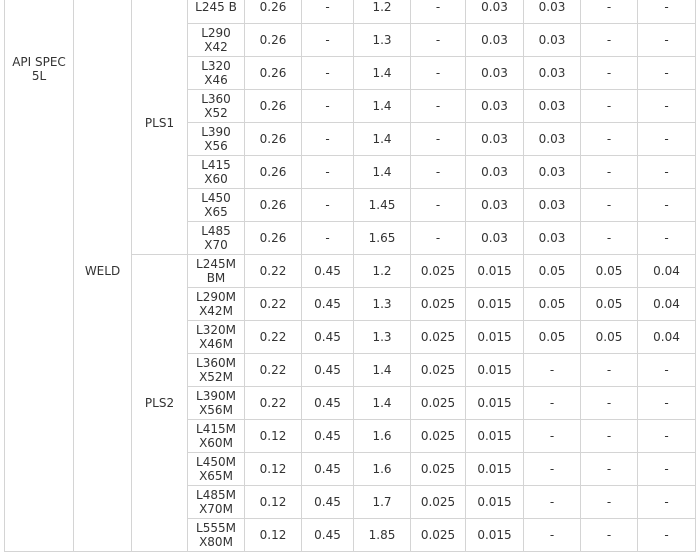 Image resolution: width=696 pixels, height=552 pixels. What do you see at coordinates (350, 502) in the screenshot?
I see `table-row: L485M X70M 0.12 0.45 1.7 0.025 0.015- - -` at bounding box center [350, 502].